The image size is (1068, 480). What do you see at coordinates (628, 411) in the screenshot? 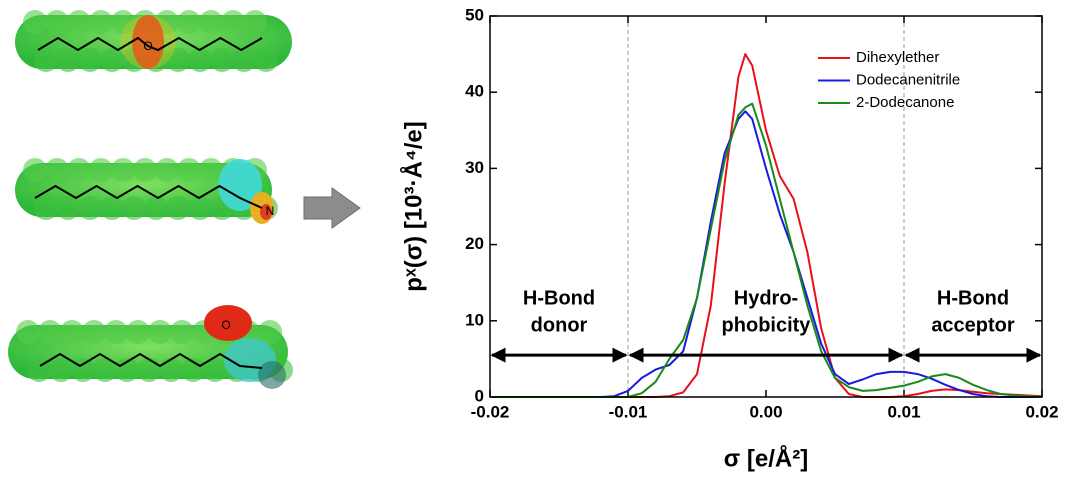
I see `x-tick-label: -0.01` at bounding box center [628, 411].